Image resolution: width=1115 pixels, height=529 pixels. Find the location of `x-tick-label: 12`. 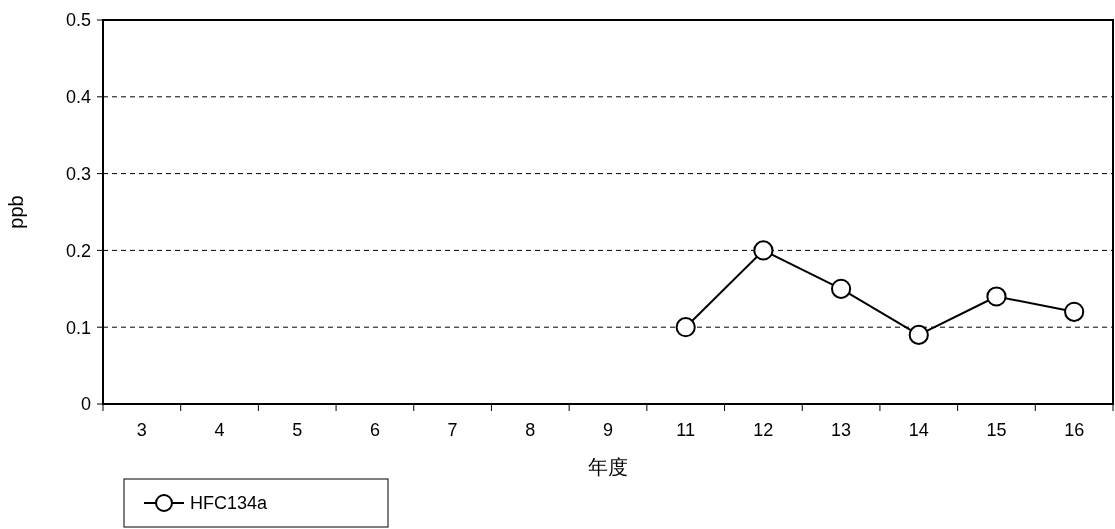

x-tick-label: 12 is located at coordinates (763, 430).